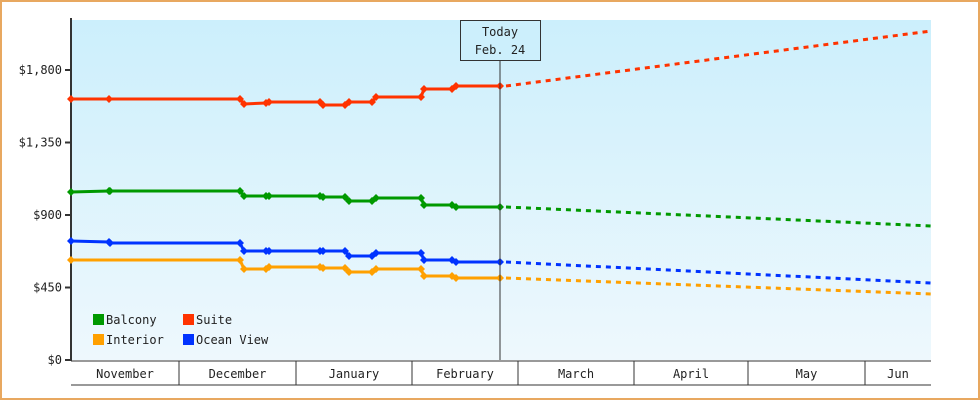 Image resolution: width=980 pixels, height=400 pixels. I want to click on svg-text: Today, so click(500, 32).